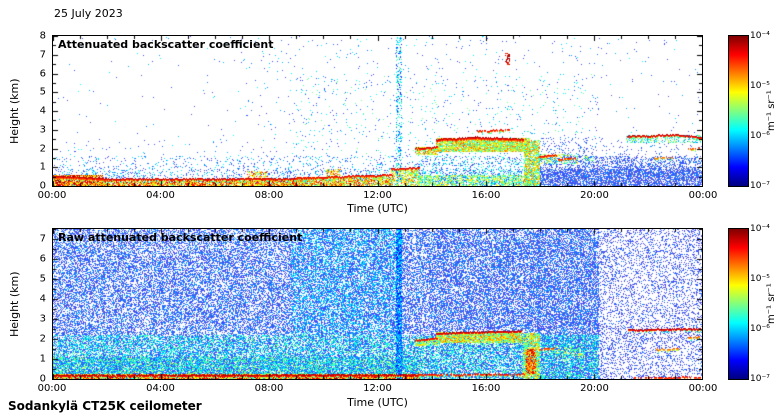 This screenshot has width=780, height=420. What do you see at coordinates (738, 304) in the screenshot?
I see `colorbar-bottom` at bounding box center [738, 304].